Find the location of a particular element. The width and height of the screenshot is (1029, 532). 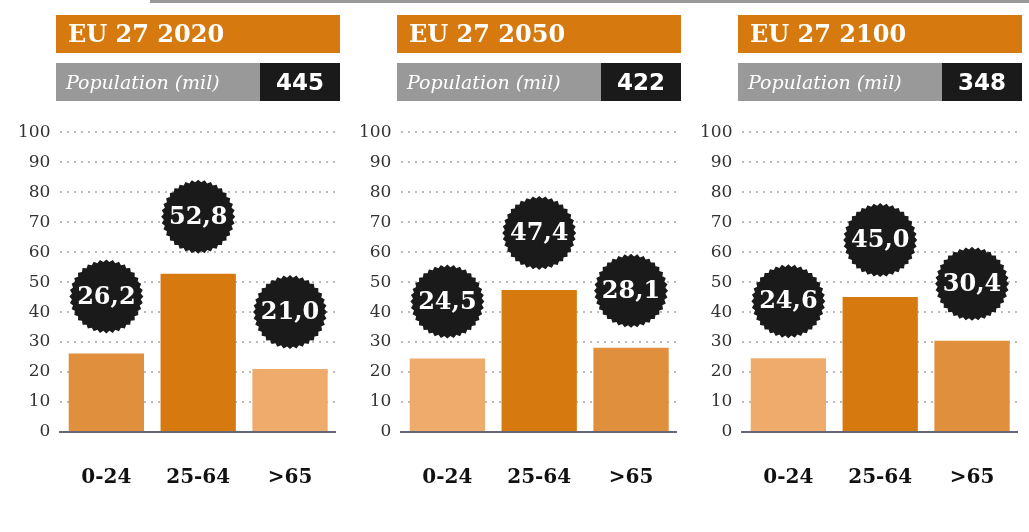

data-label: 45,0 is located at coordinates (880, 239).